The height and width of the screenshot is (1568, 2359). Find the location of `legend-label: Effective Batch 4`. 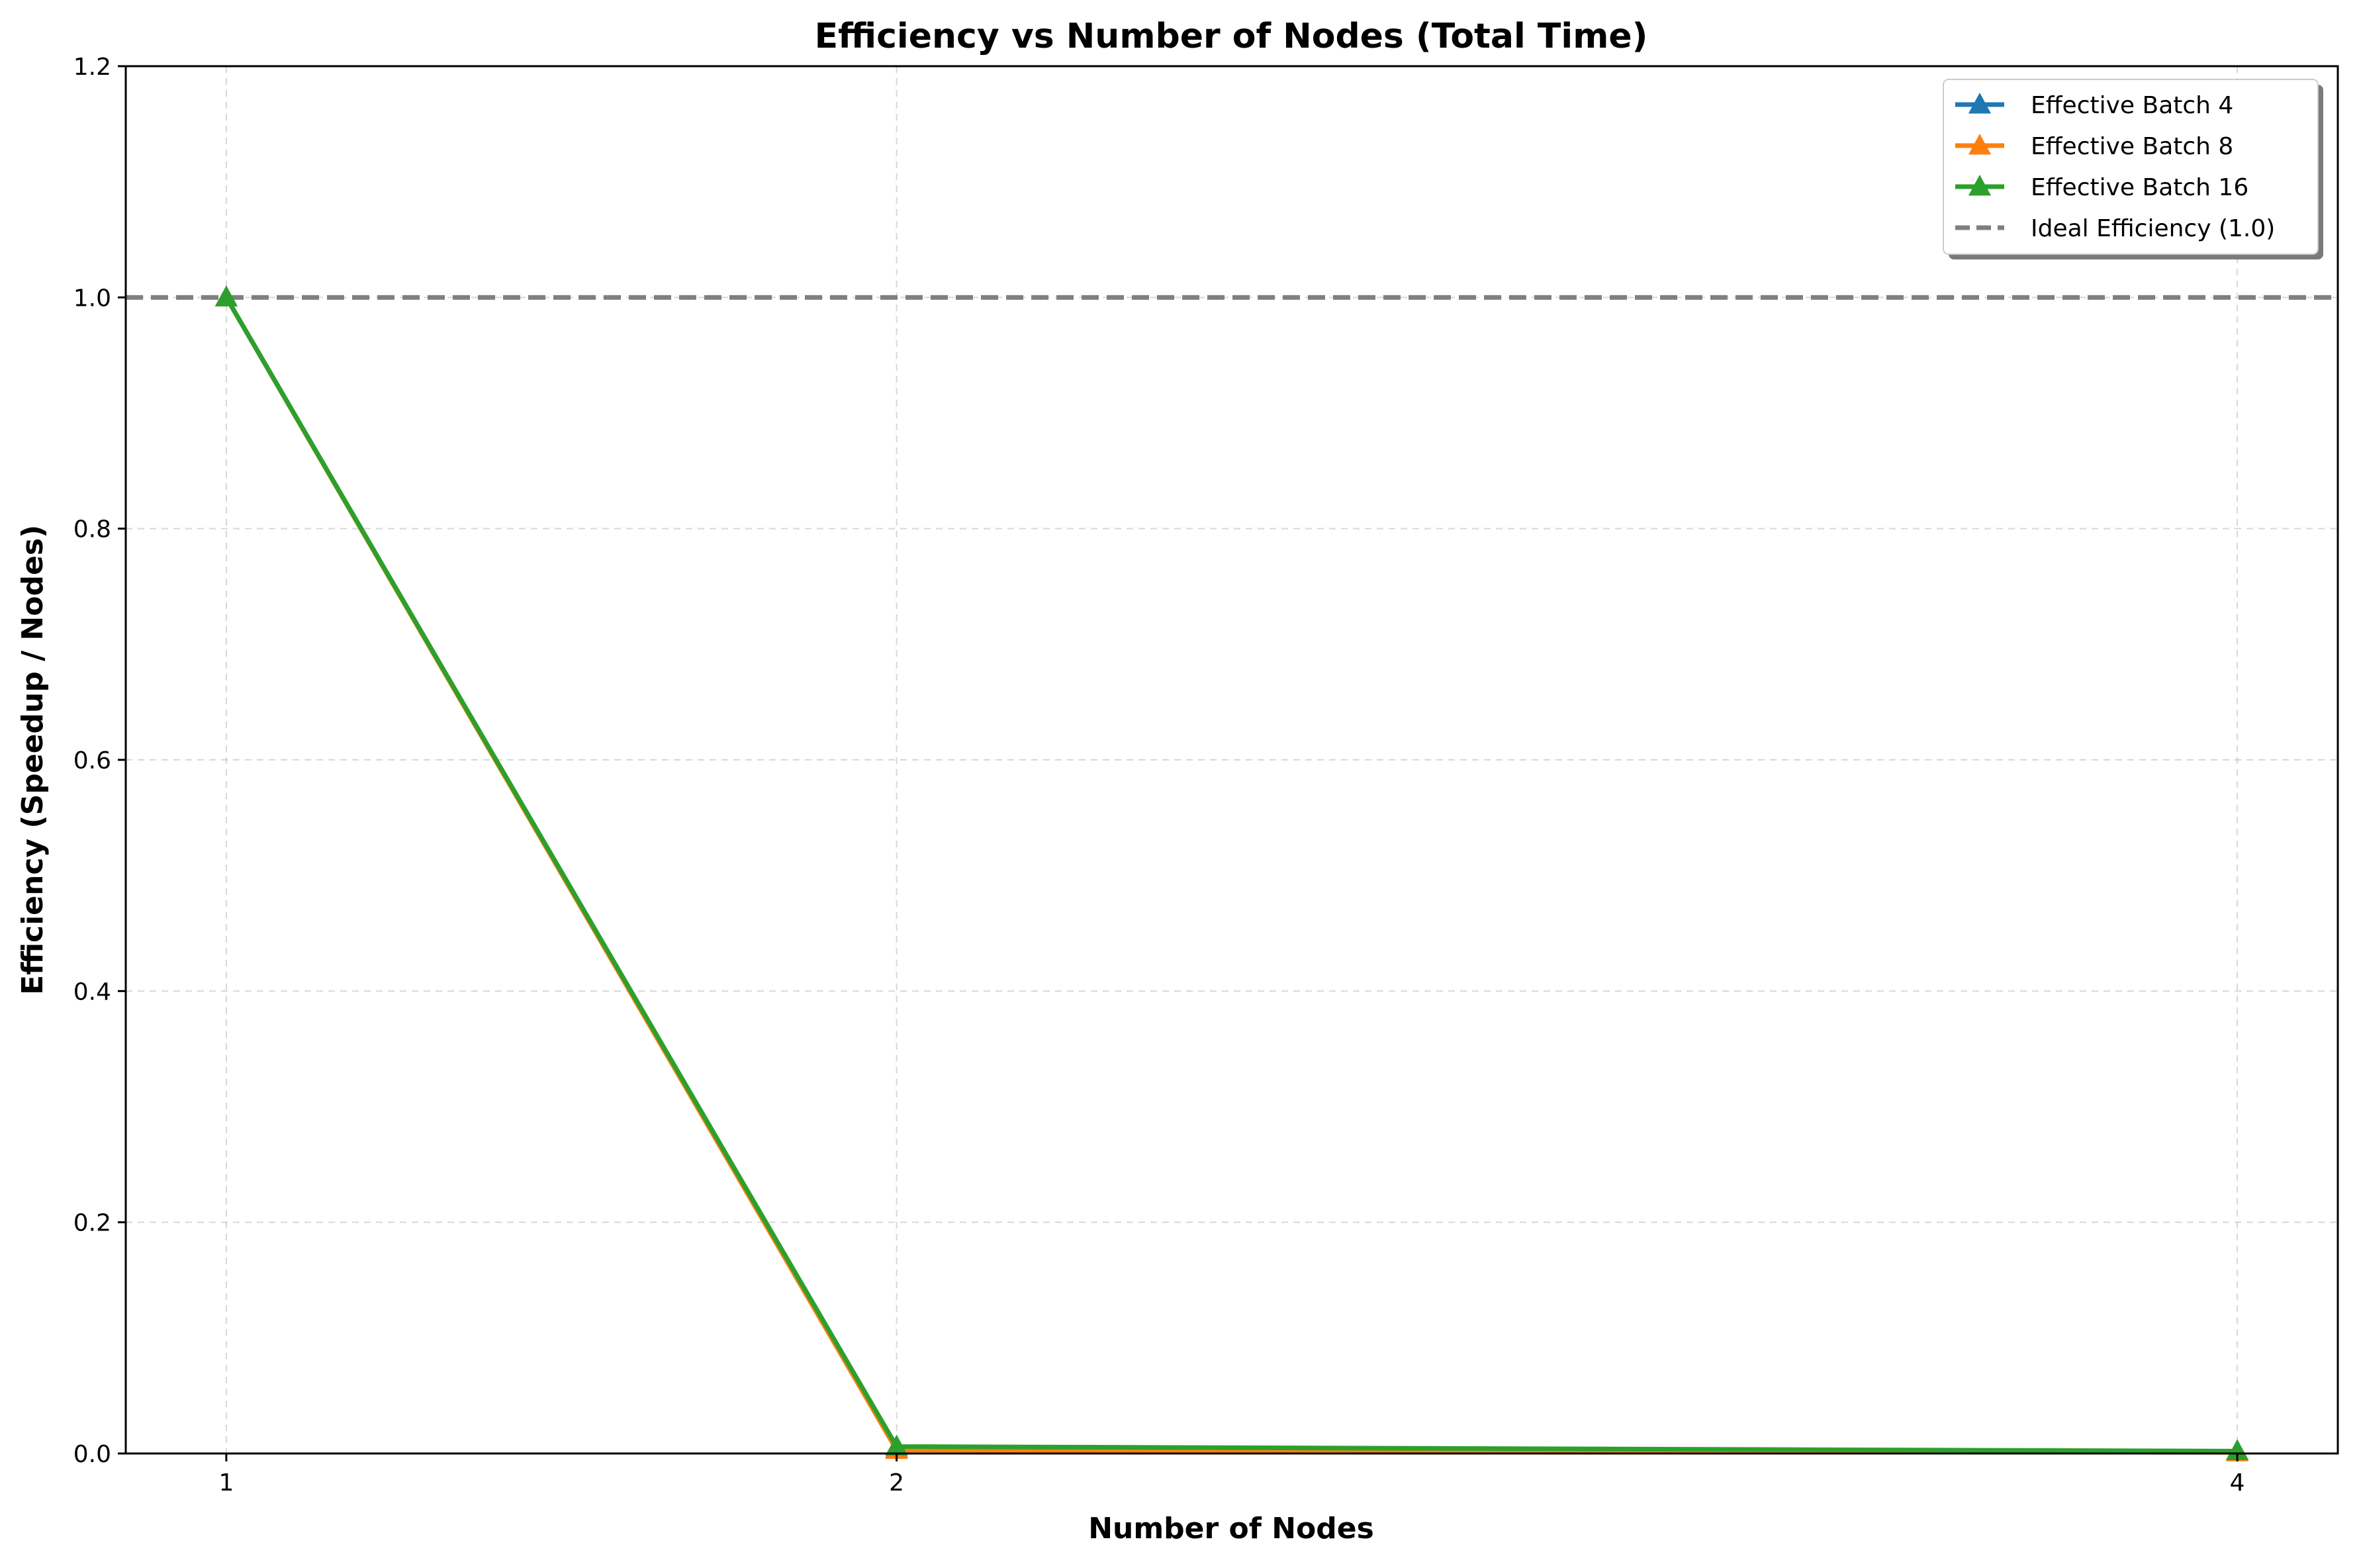

legend-label: Effective Batch 4 is located at coordinates (2132, 105).